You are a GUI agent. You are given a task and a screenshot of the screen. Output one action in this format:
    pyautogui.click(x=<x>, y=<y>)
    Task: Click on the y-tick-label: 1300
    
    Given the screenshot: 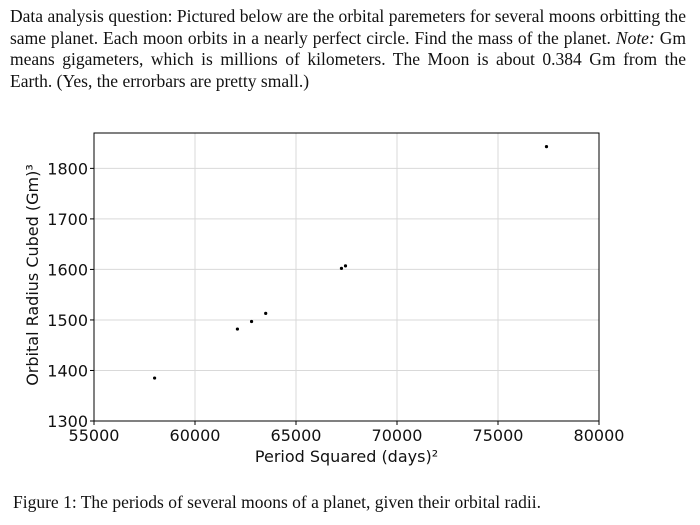 What is the action you would take?
    pyautogui.click(x=67, y=421)
    